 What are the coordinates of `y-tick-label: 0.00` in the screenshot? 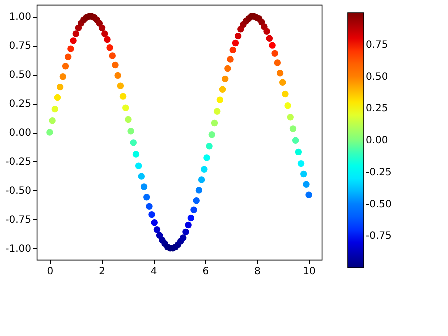 It's located at (20, 133).